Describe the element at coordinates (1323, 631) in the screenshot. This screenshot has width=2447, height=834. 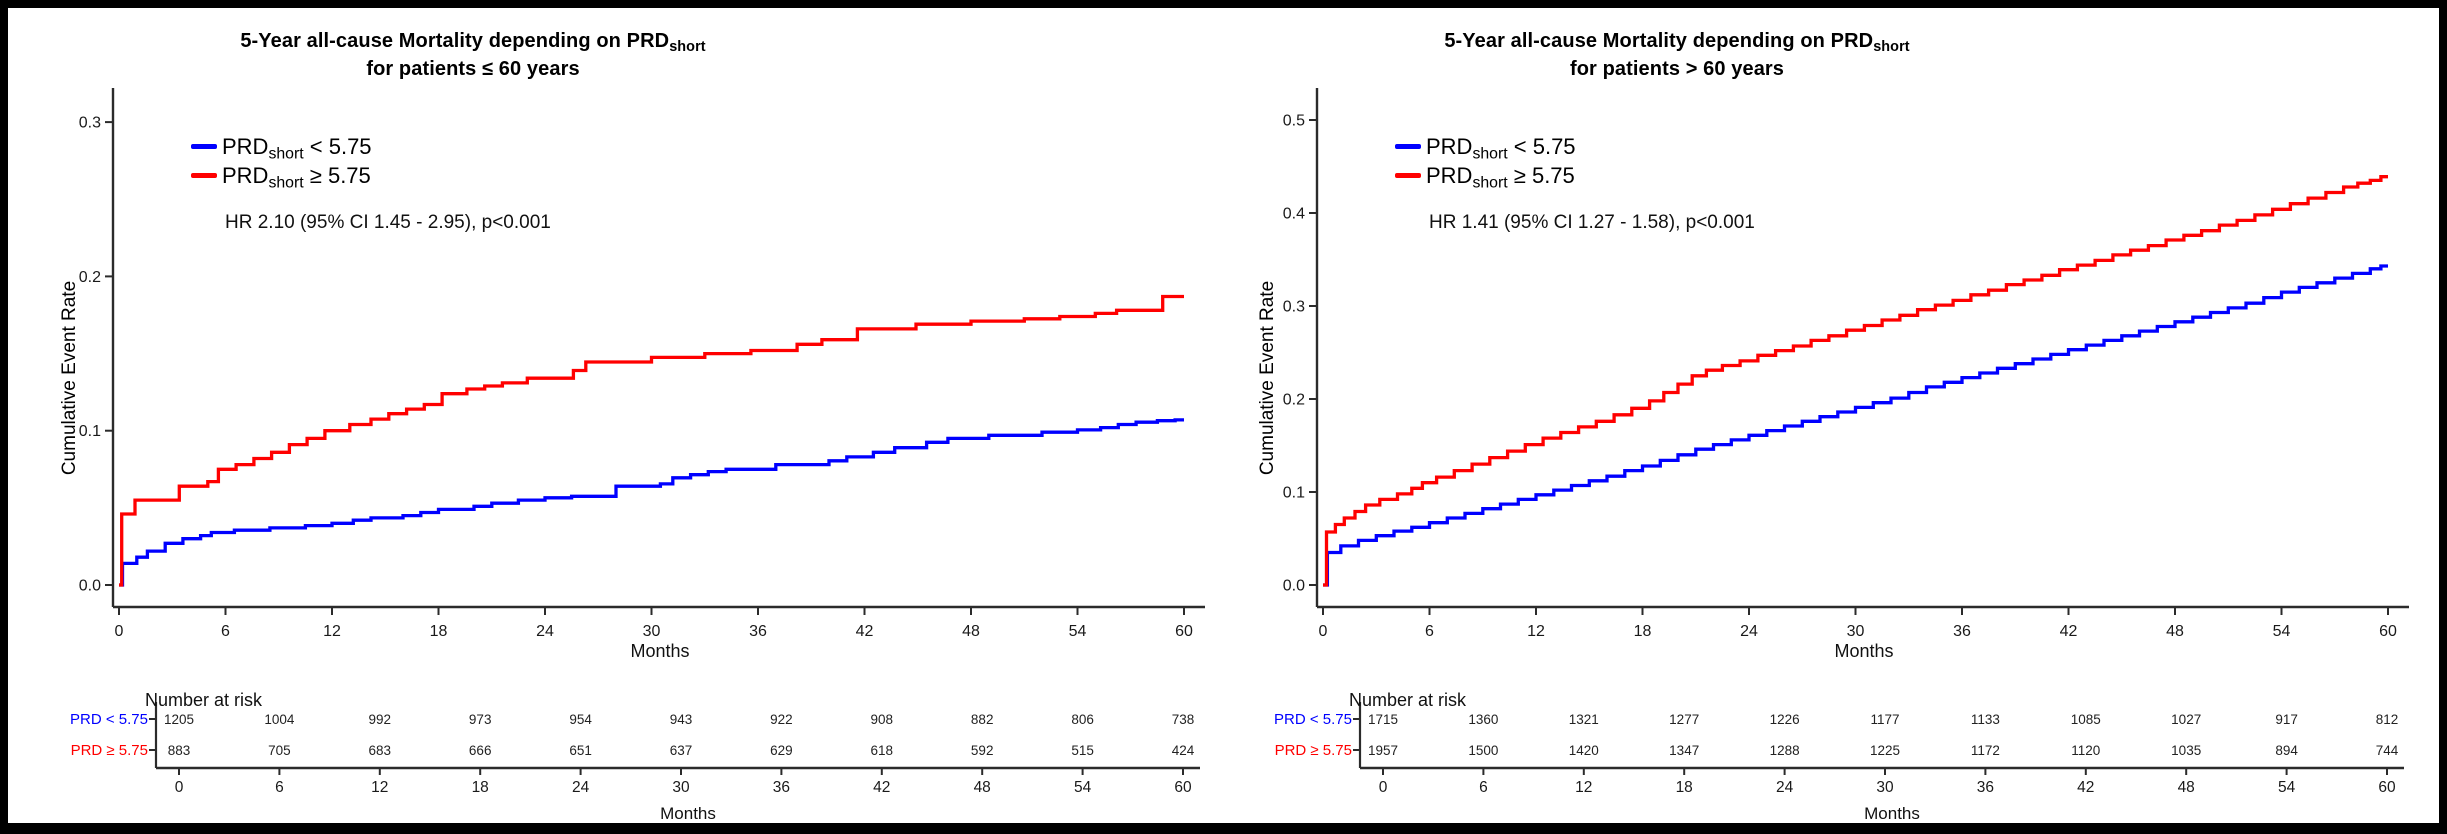
I see `x-tick-label: 0` at that location.